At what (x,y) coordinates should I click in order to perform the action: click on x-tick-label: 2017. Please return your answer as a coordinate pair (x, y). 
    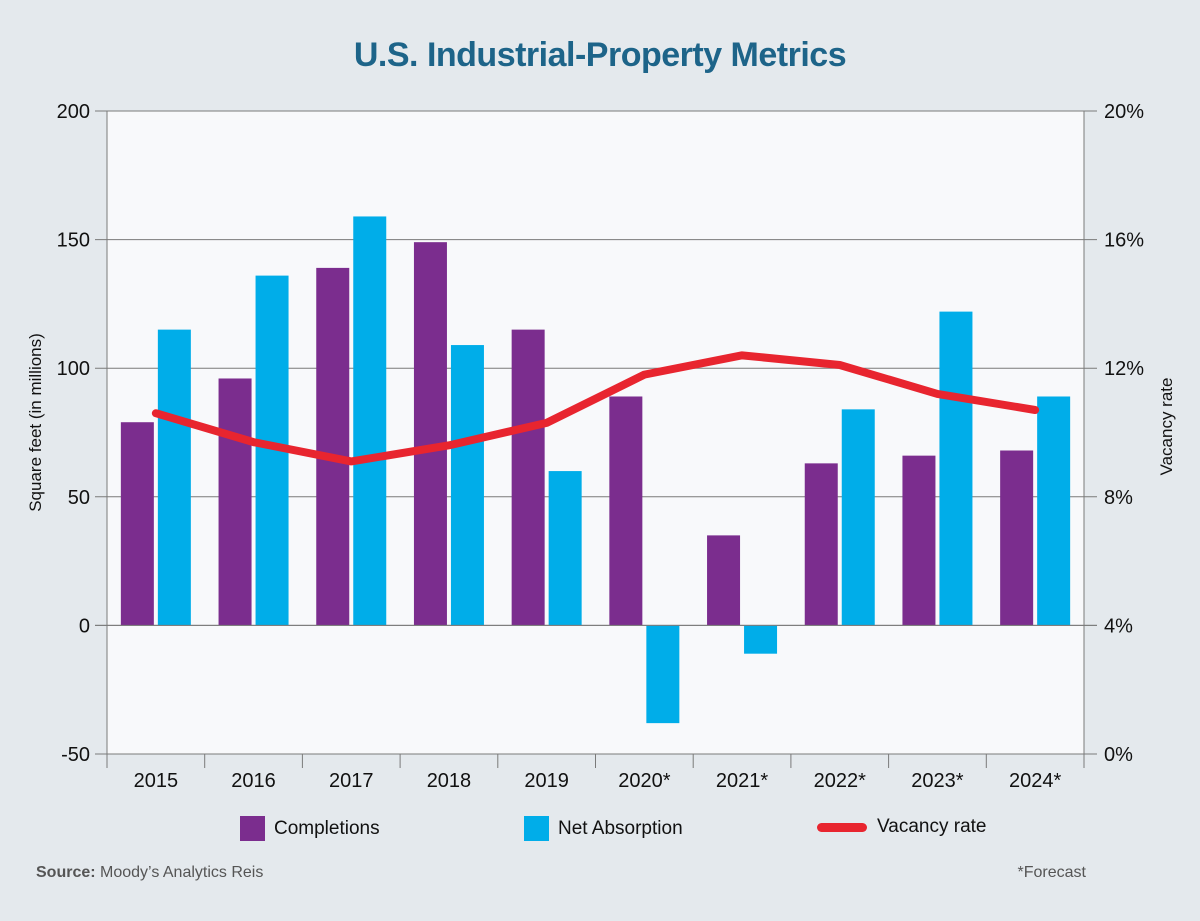
    Looking at the image, I should click on (351, 781).